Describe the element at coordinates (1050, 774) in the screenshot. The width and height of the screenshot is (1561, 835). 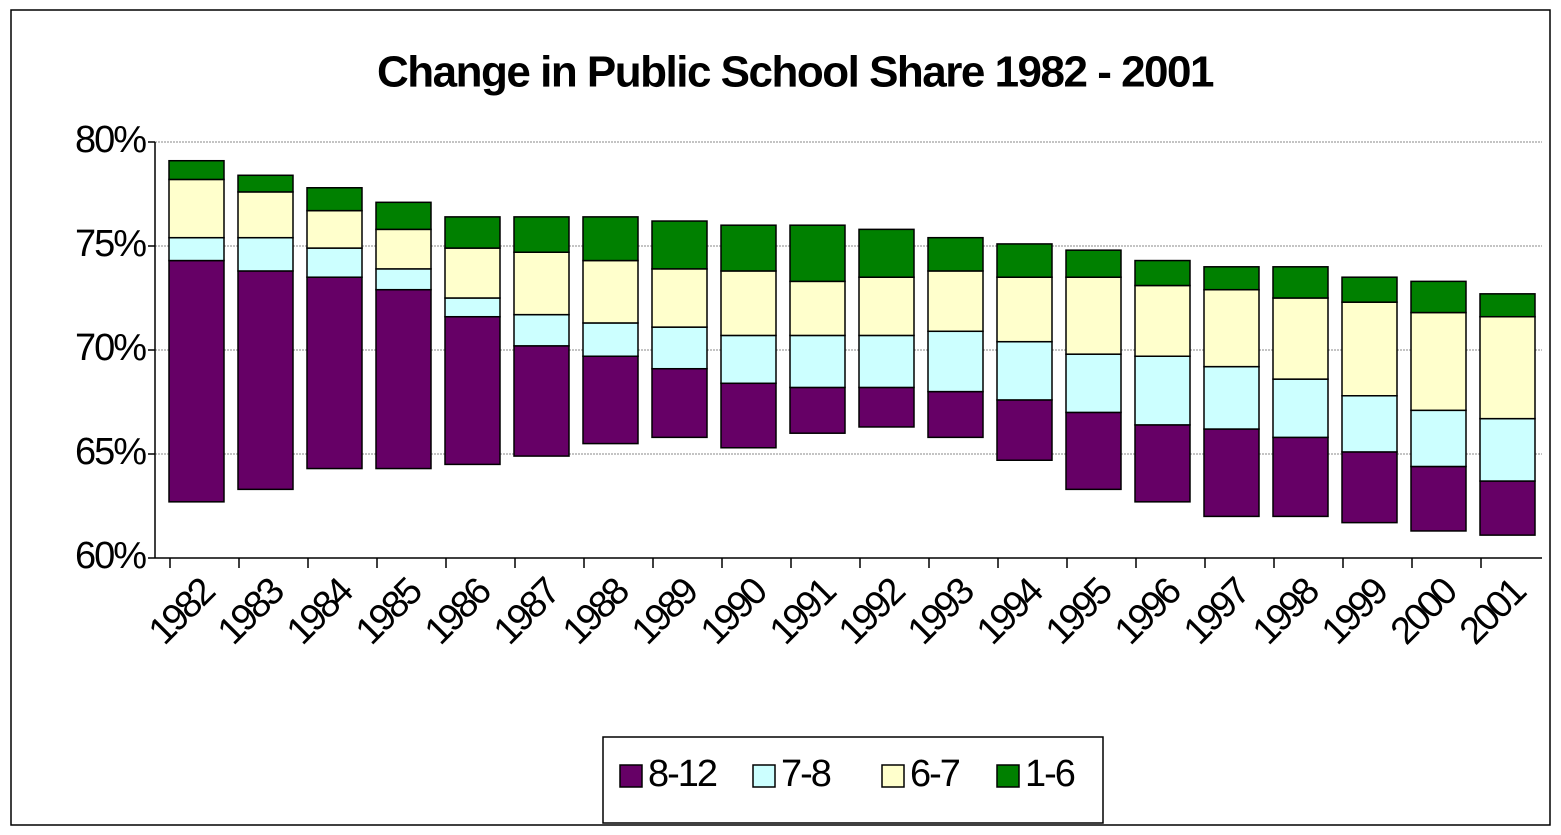
I see `legend-label: 1-6` at that location.